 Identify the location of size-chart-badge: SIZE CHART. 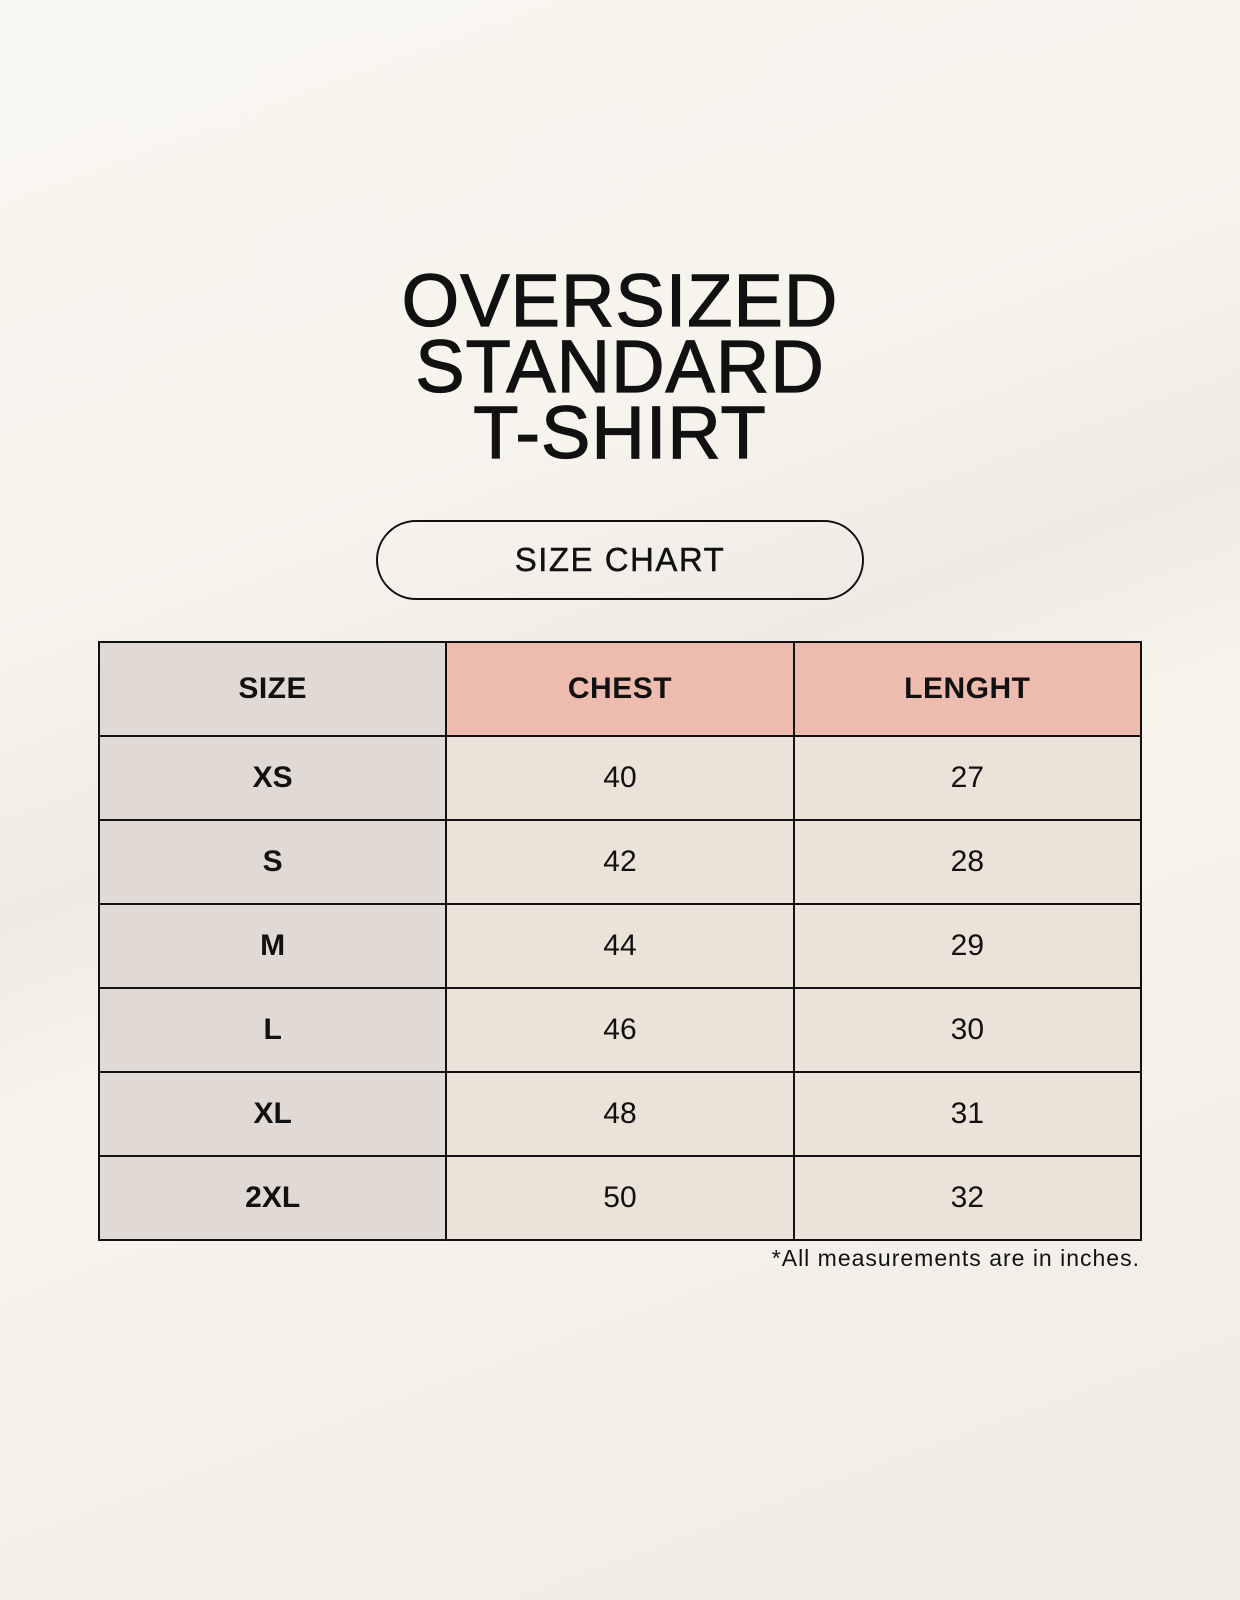
(620, 560).